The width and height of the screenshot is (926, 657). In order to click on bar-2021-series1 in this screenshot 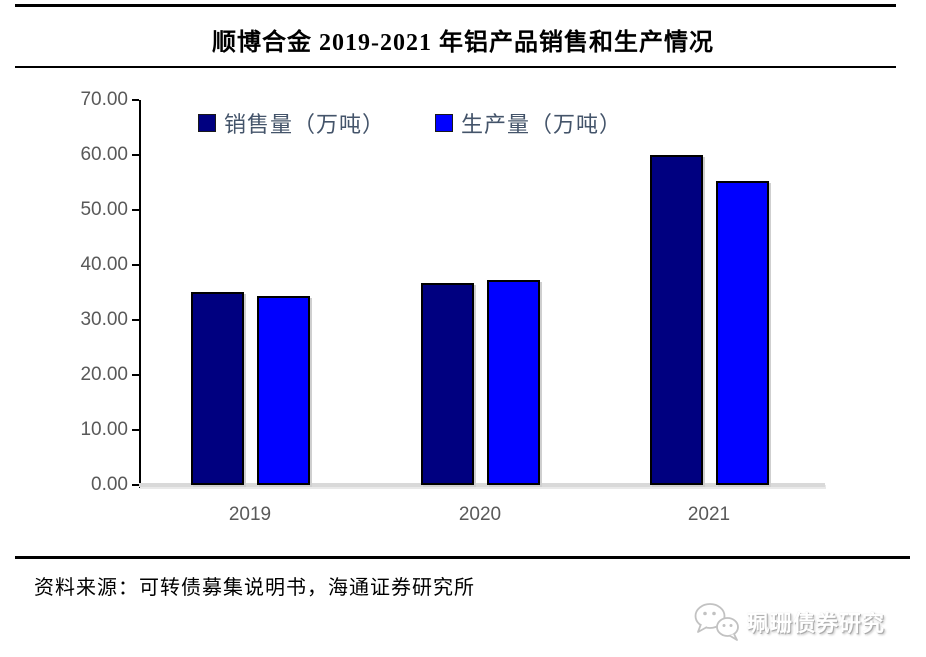, I will do `click(742, 333)`.